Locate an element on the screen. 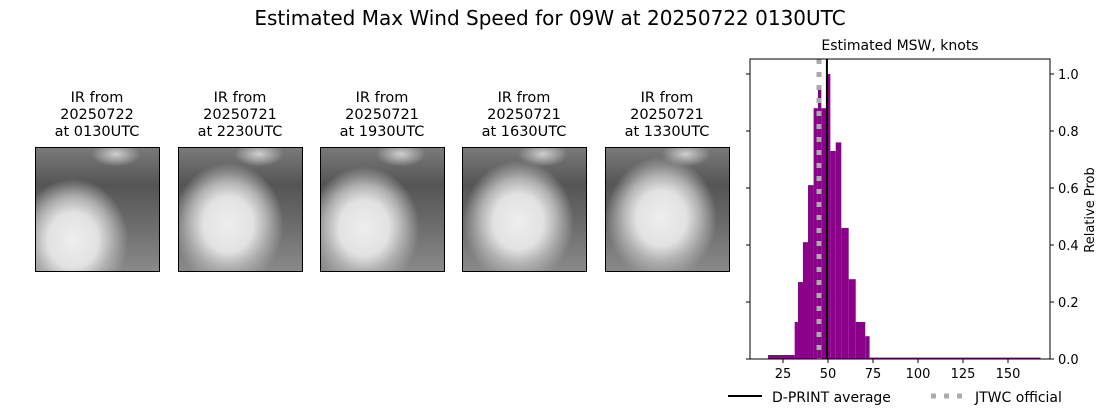  y-tick-label: 0.8 is located at coordinates (1068, 132).